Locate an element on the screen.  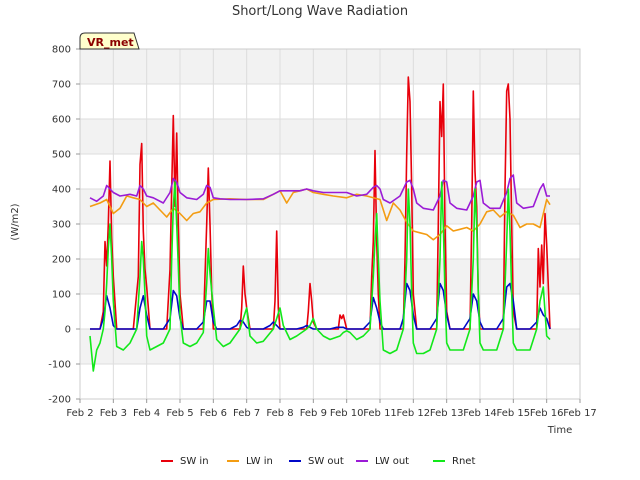
x-tick-label: Feb 8 is located at coordinates (279, 413).